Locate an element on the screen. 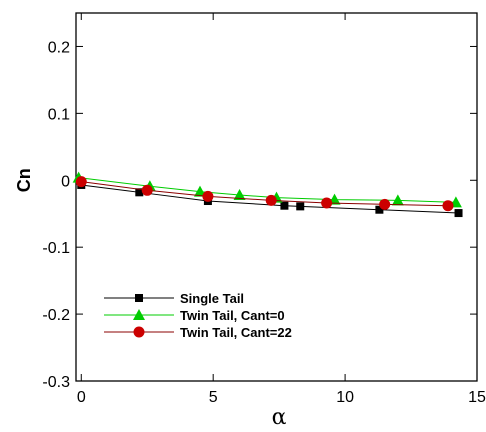 The width and height of the screenshot is (486, 432). y-tick-label: -0.1 is located at coordinates (56, 248).